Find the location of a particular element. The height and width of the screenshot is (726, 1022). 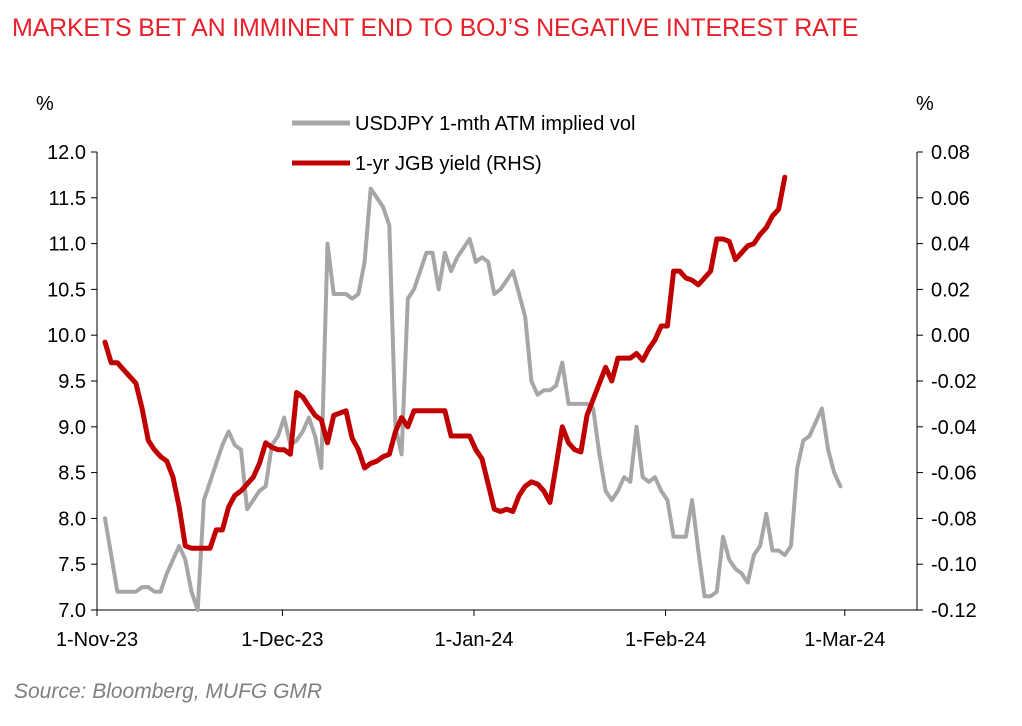

legend-label-vol: USDJPY 1-mth ATM implied vol is located at coordinates (495, 124).